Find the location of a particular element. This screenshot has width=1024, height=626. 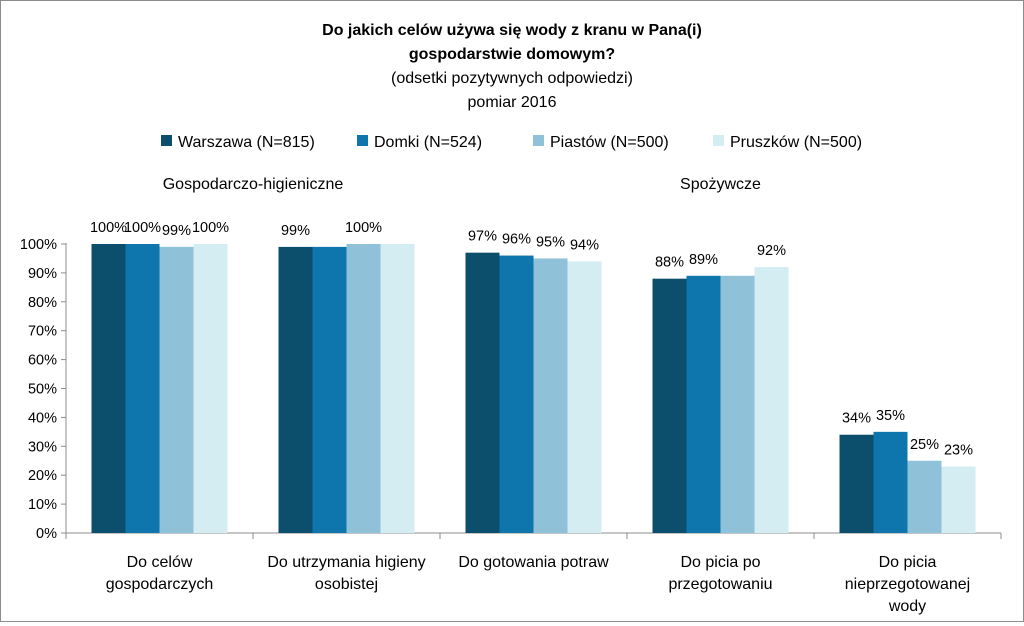

y-tick-label: 20% is located at coordinates (42, 476).